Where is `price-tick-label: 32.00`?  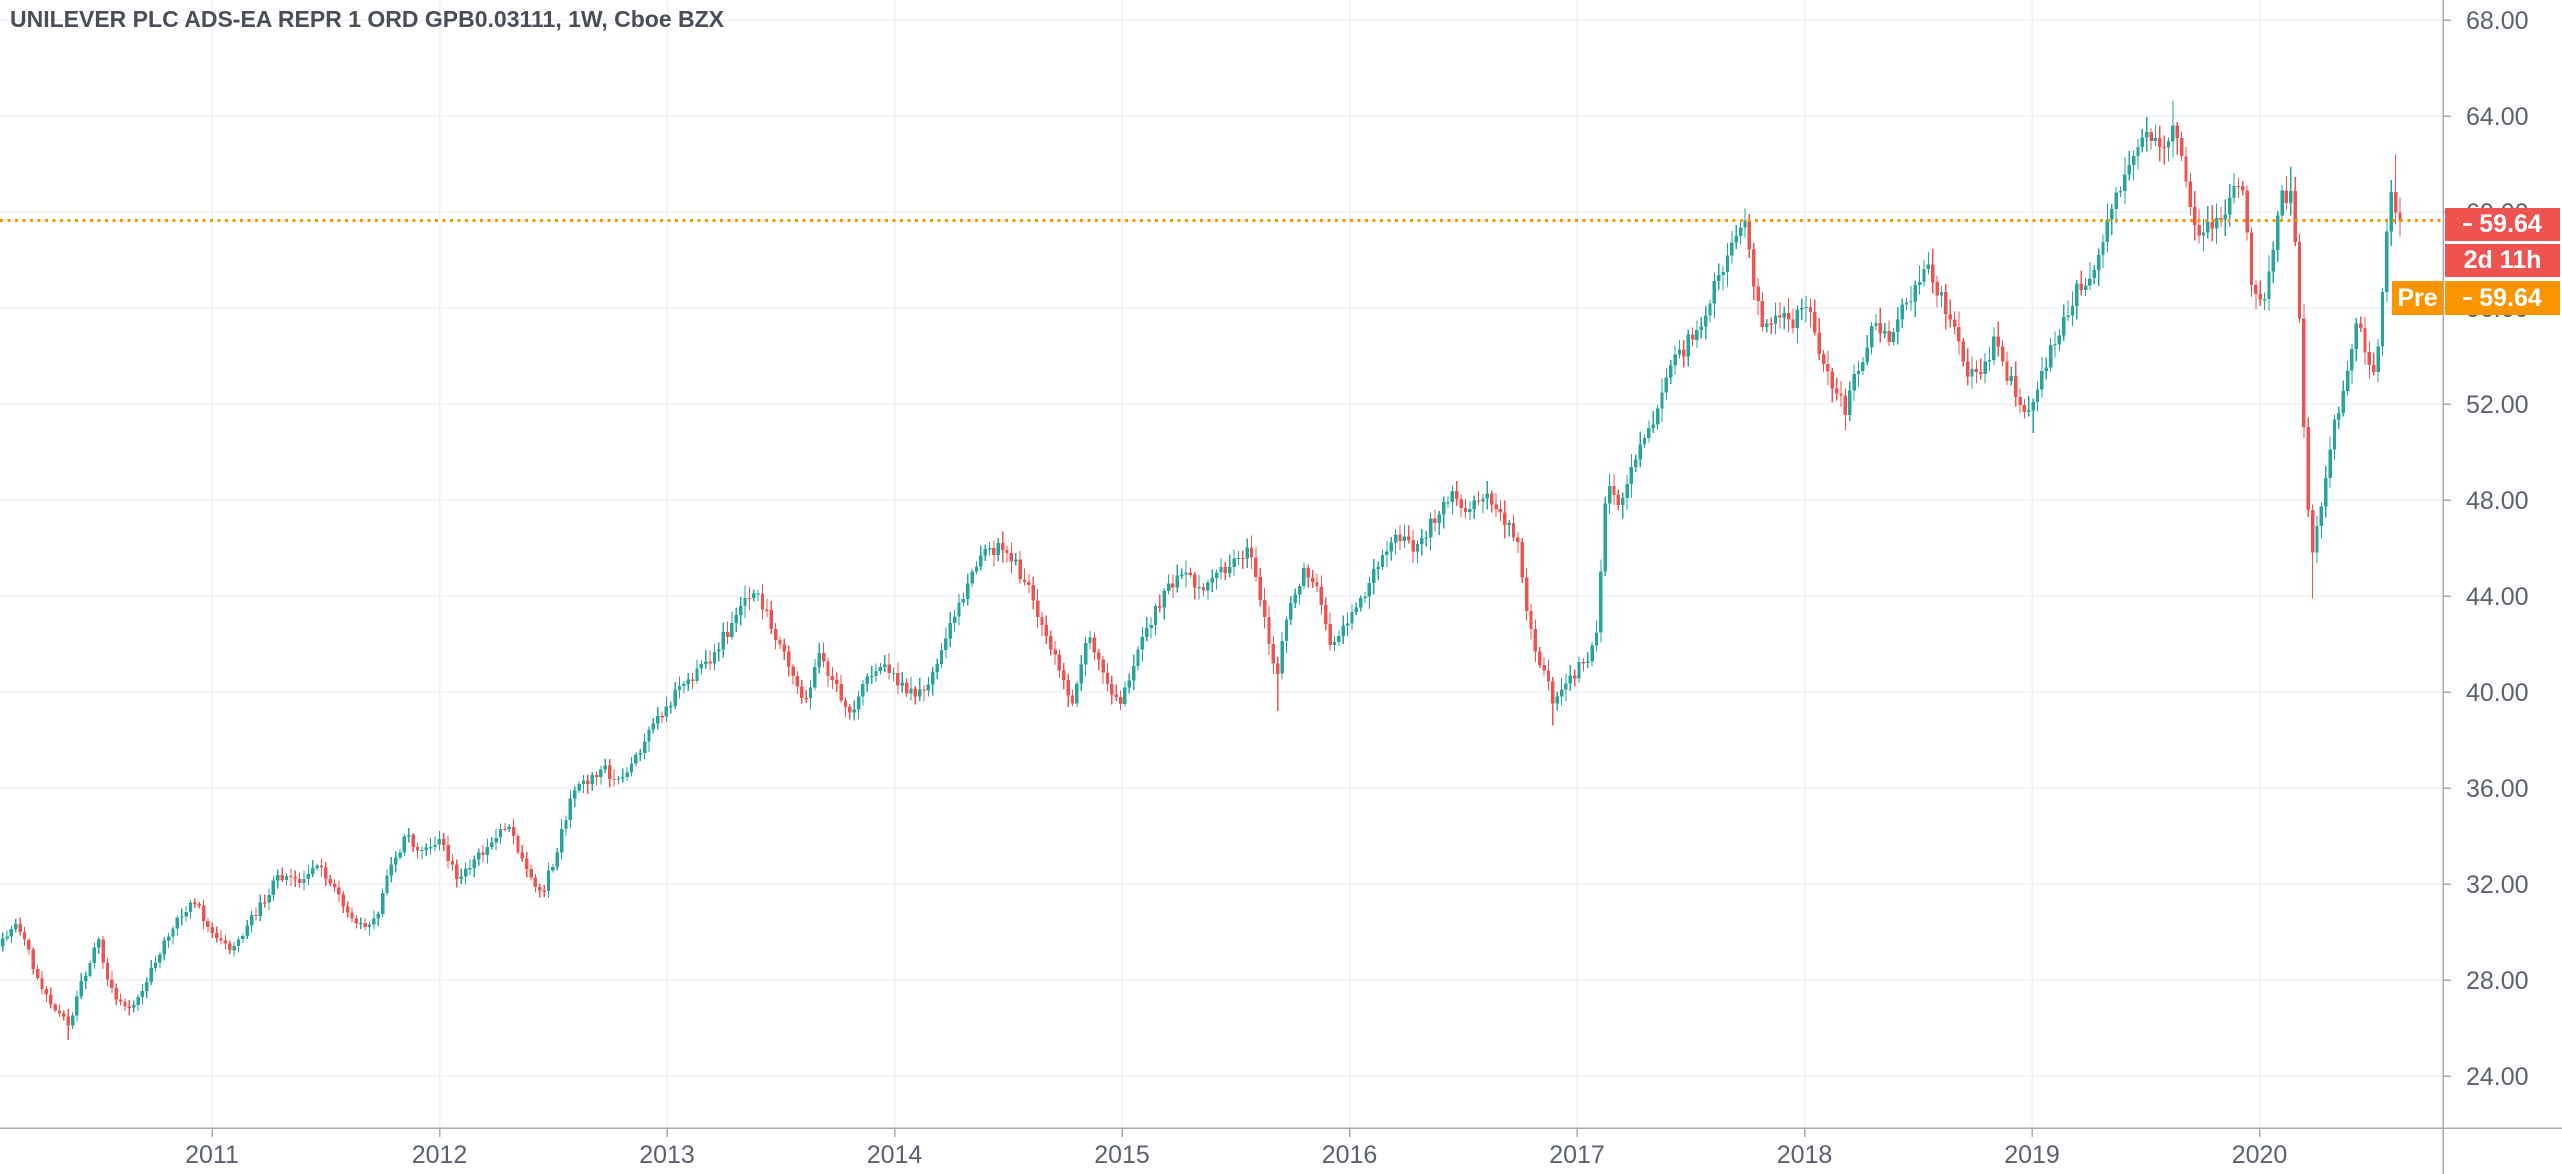 price-tick-label: 32.00 is located at coordinates (2497, 885).